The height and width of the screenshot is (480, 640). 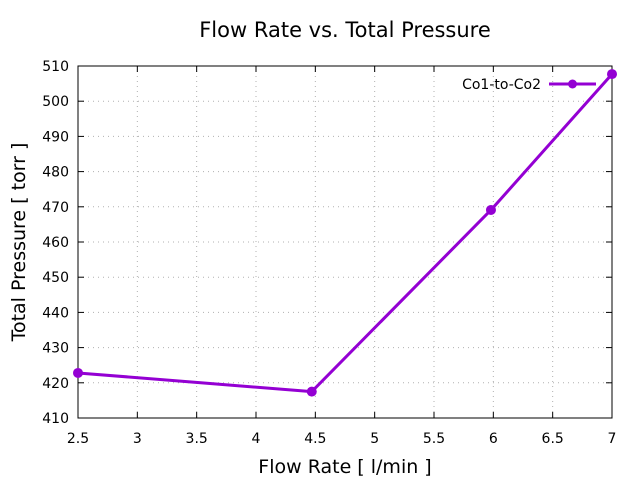 I want to click on x-tick-label: 3, so click(x=137, y=439).